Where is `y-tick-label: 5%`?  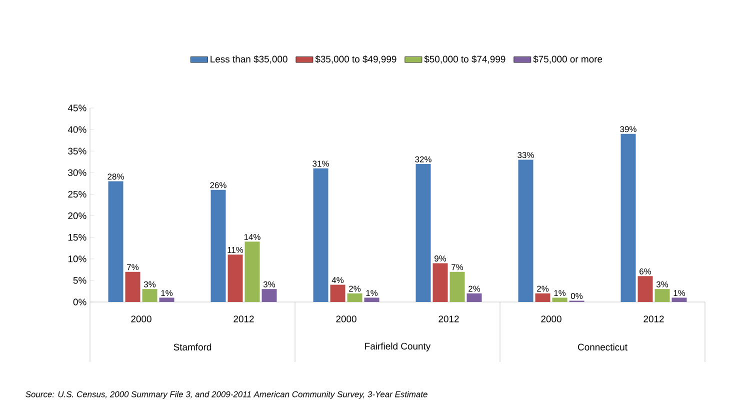 y-tick-label: 5% is located at coordinates (79, 280).